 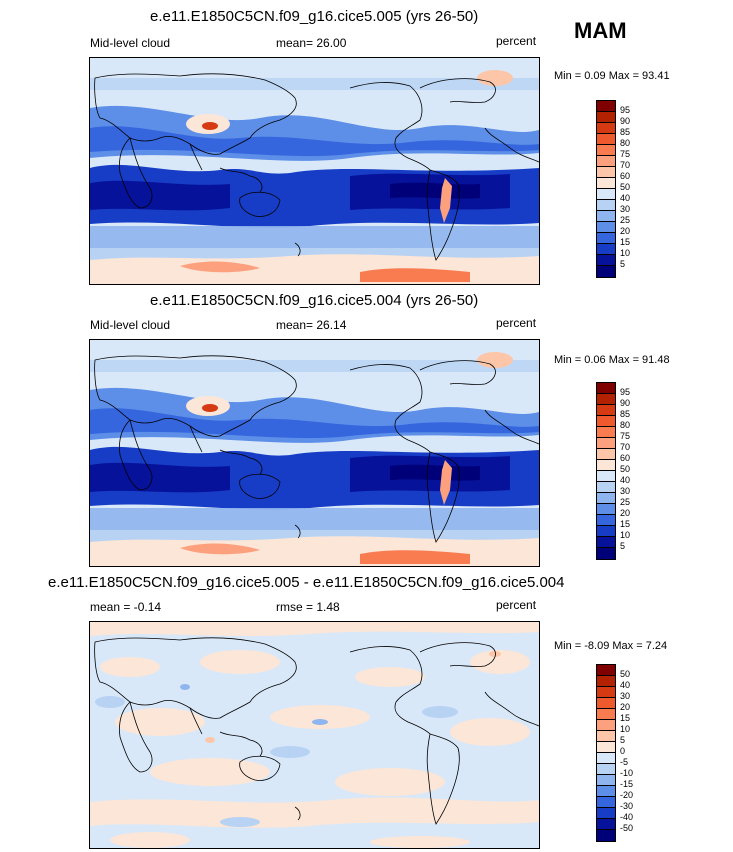 What do you see at coordinates (627, 773) in the screenshot?
I see `colorbar-tick-label: -10` at bounding box center [627, 773].